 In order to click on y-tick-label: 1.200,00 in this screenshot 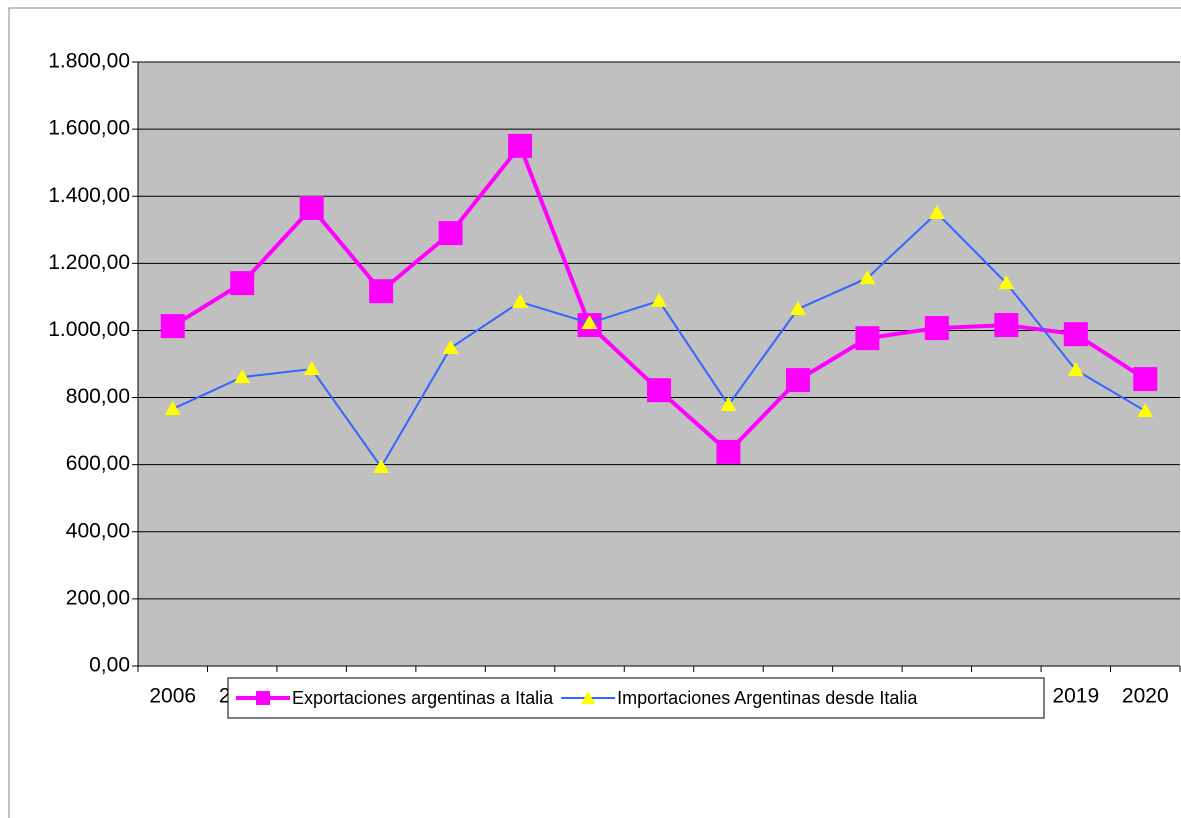, I will do `click(89, 262)`.